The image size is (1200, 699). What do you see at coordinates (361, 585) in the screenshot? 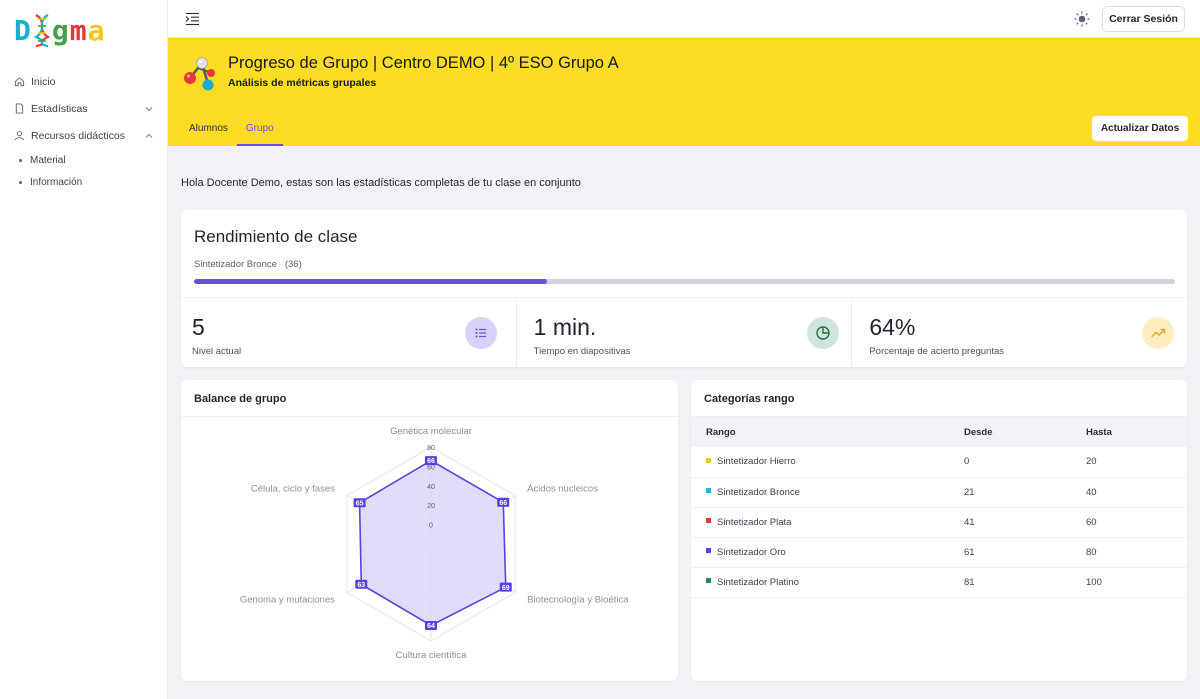
I see `radar-value-label: 63` at bounding box center [361, 585].